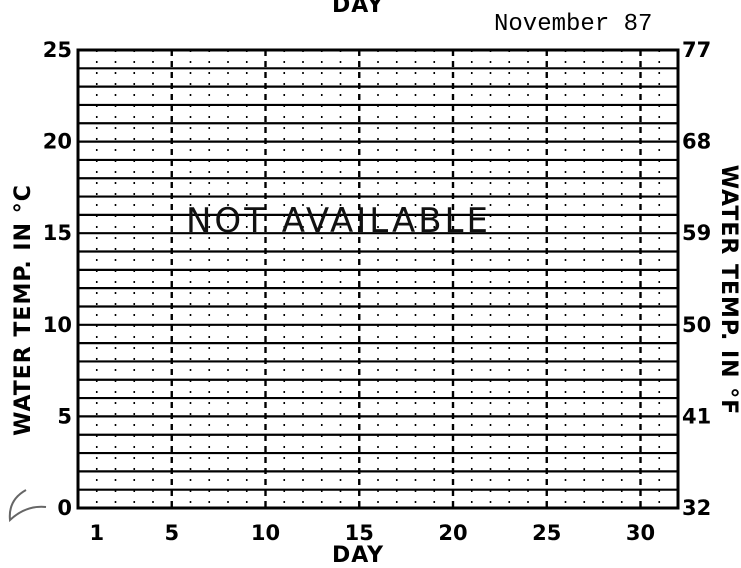  I want to click on y-tick-label-right: 32, so click(696, 508).